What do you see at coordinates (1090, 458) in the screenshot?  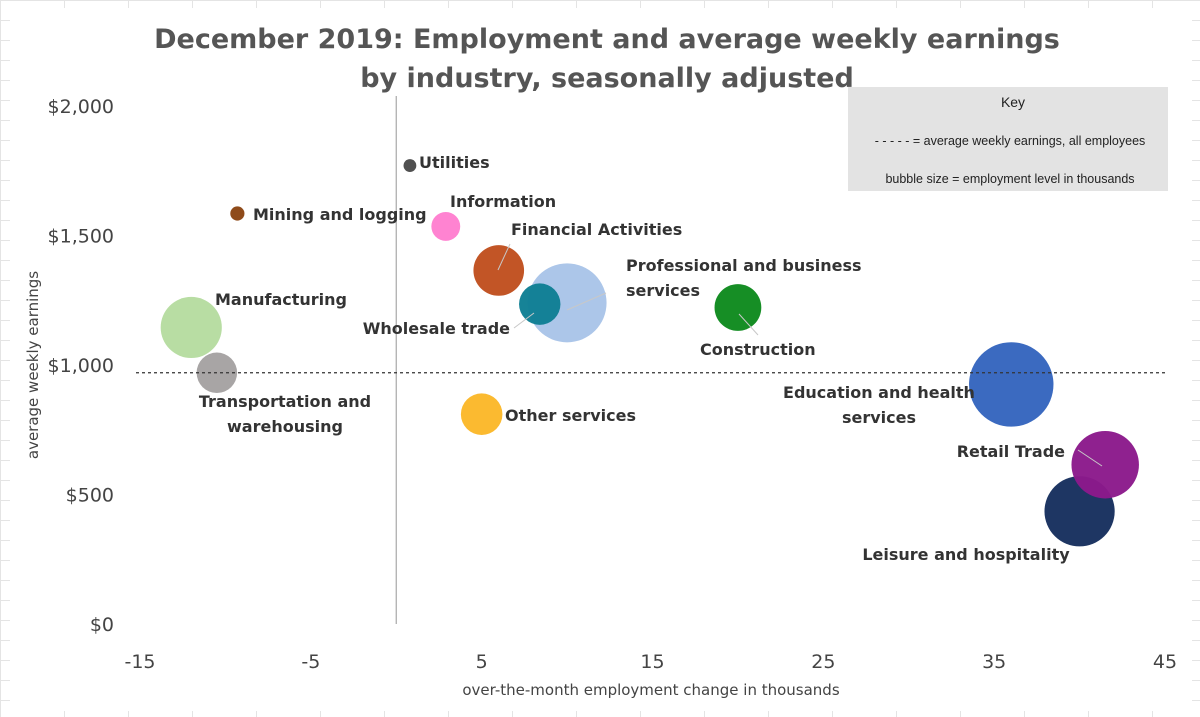 I see `leader-line-retail-trade` at bounding box center [1090, 458].